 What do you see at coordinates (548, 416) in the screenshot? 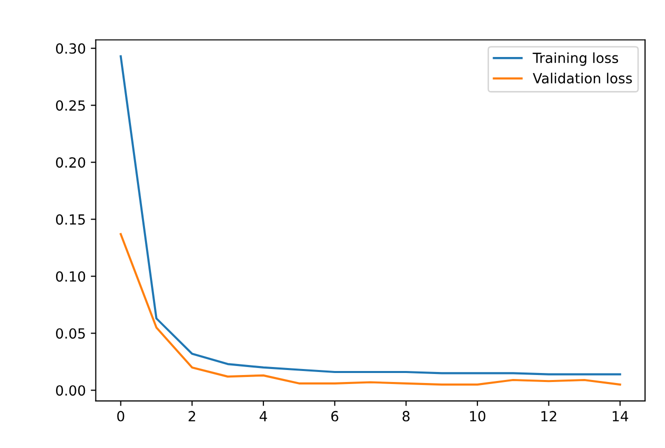
I see `x-tick-label: 12` at bounding box center [548, 416].